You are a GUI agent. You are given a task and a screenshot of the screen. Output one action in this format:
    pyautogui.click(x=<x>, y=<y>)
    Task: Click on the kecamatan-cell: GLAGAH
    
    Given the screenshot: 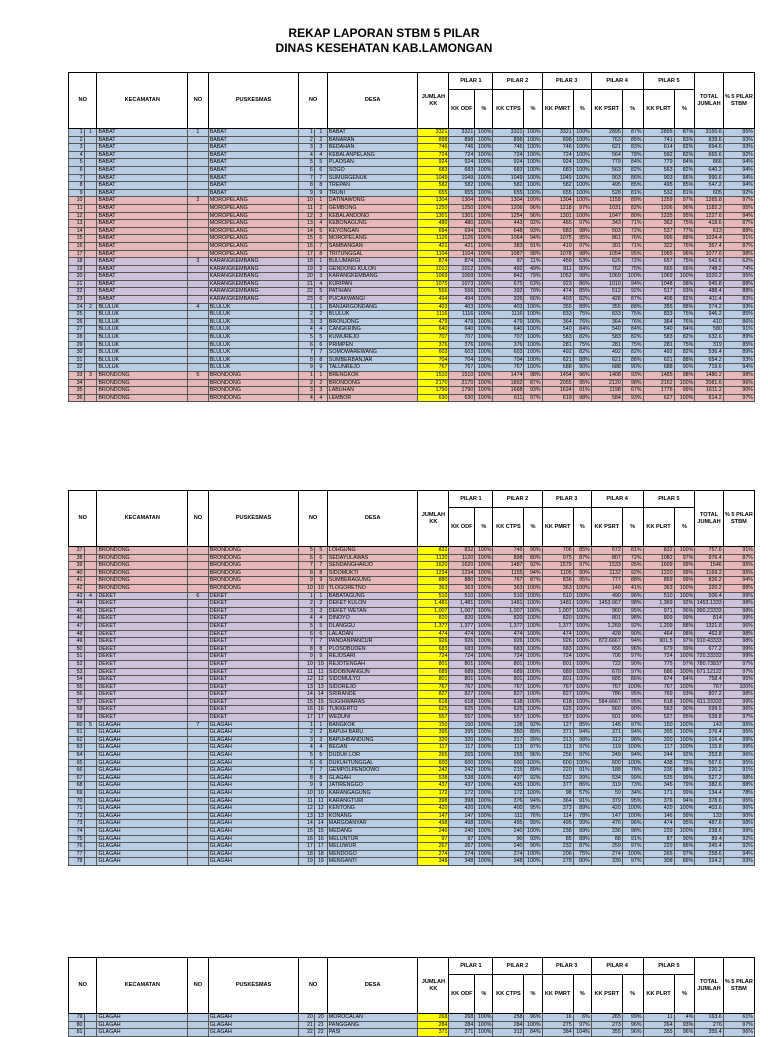 What is the action you would take?
    pyautogui.click(x=142, y=823)
    